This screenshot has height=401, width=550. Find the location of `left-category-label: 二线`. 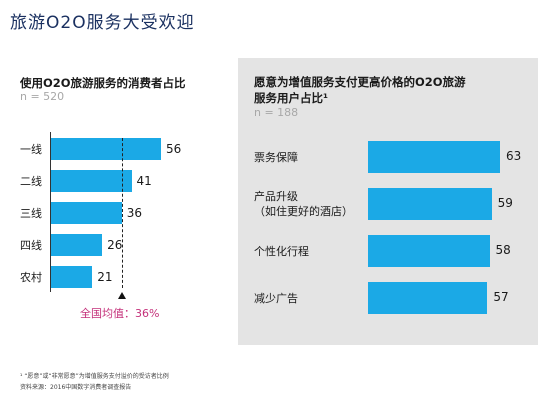

left-category-label: 二线 is located at coordinates (31, 181).